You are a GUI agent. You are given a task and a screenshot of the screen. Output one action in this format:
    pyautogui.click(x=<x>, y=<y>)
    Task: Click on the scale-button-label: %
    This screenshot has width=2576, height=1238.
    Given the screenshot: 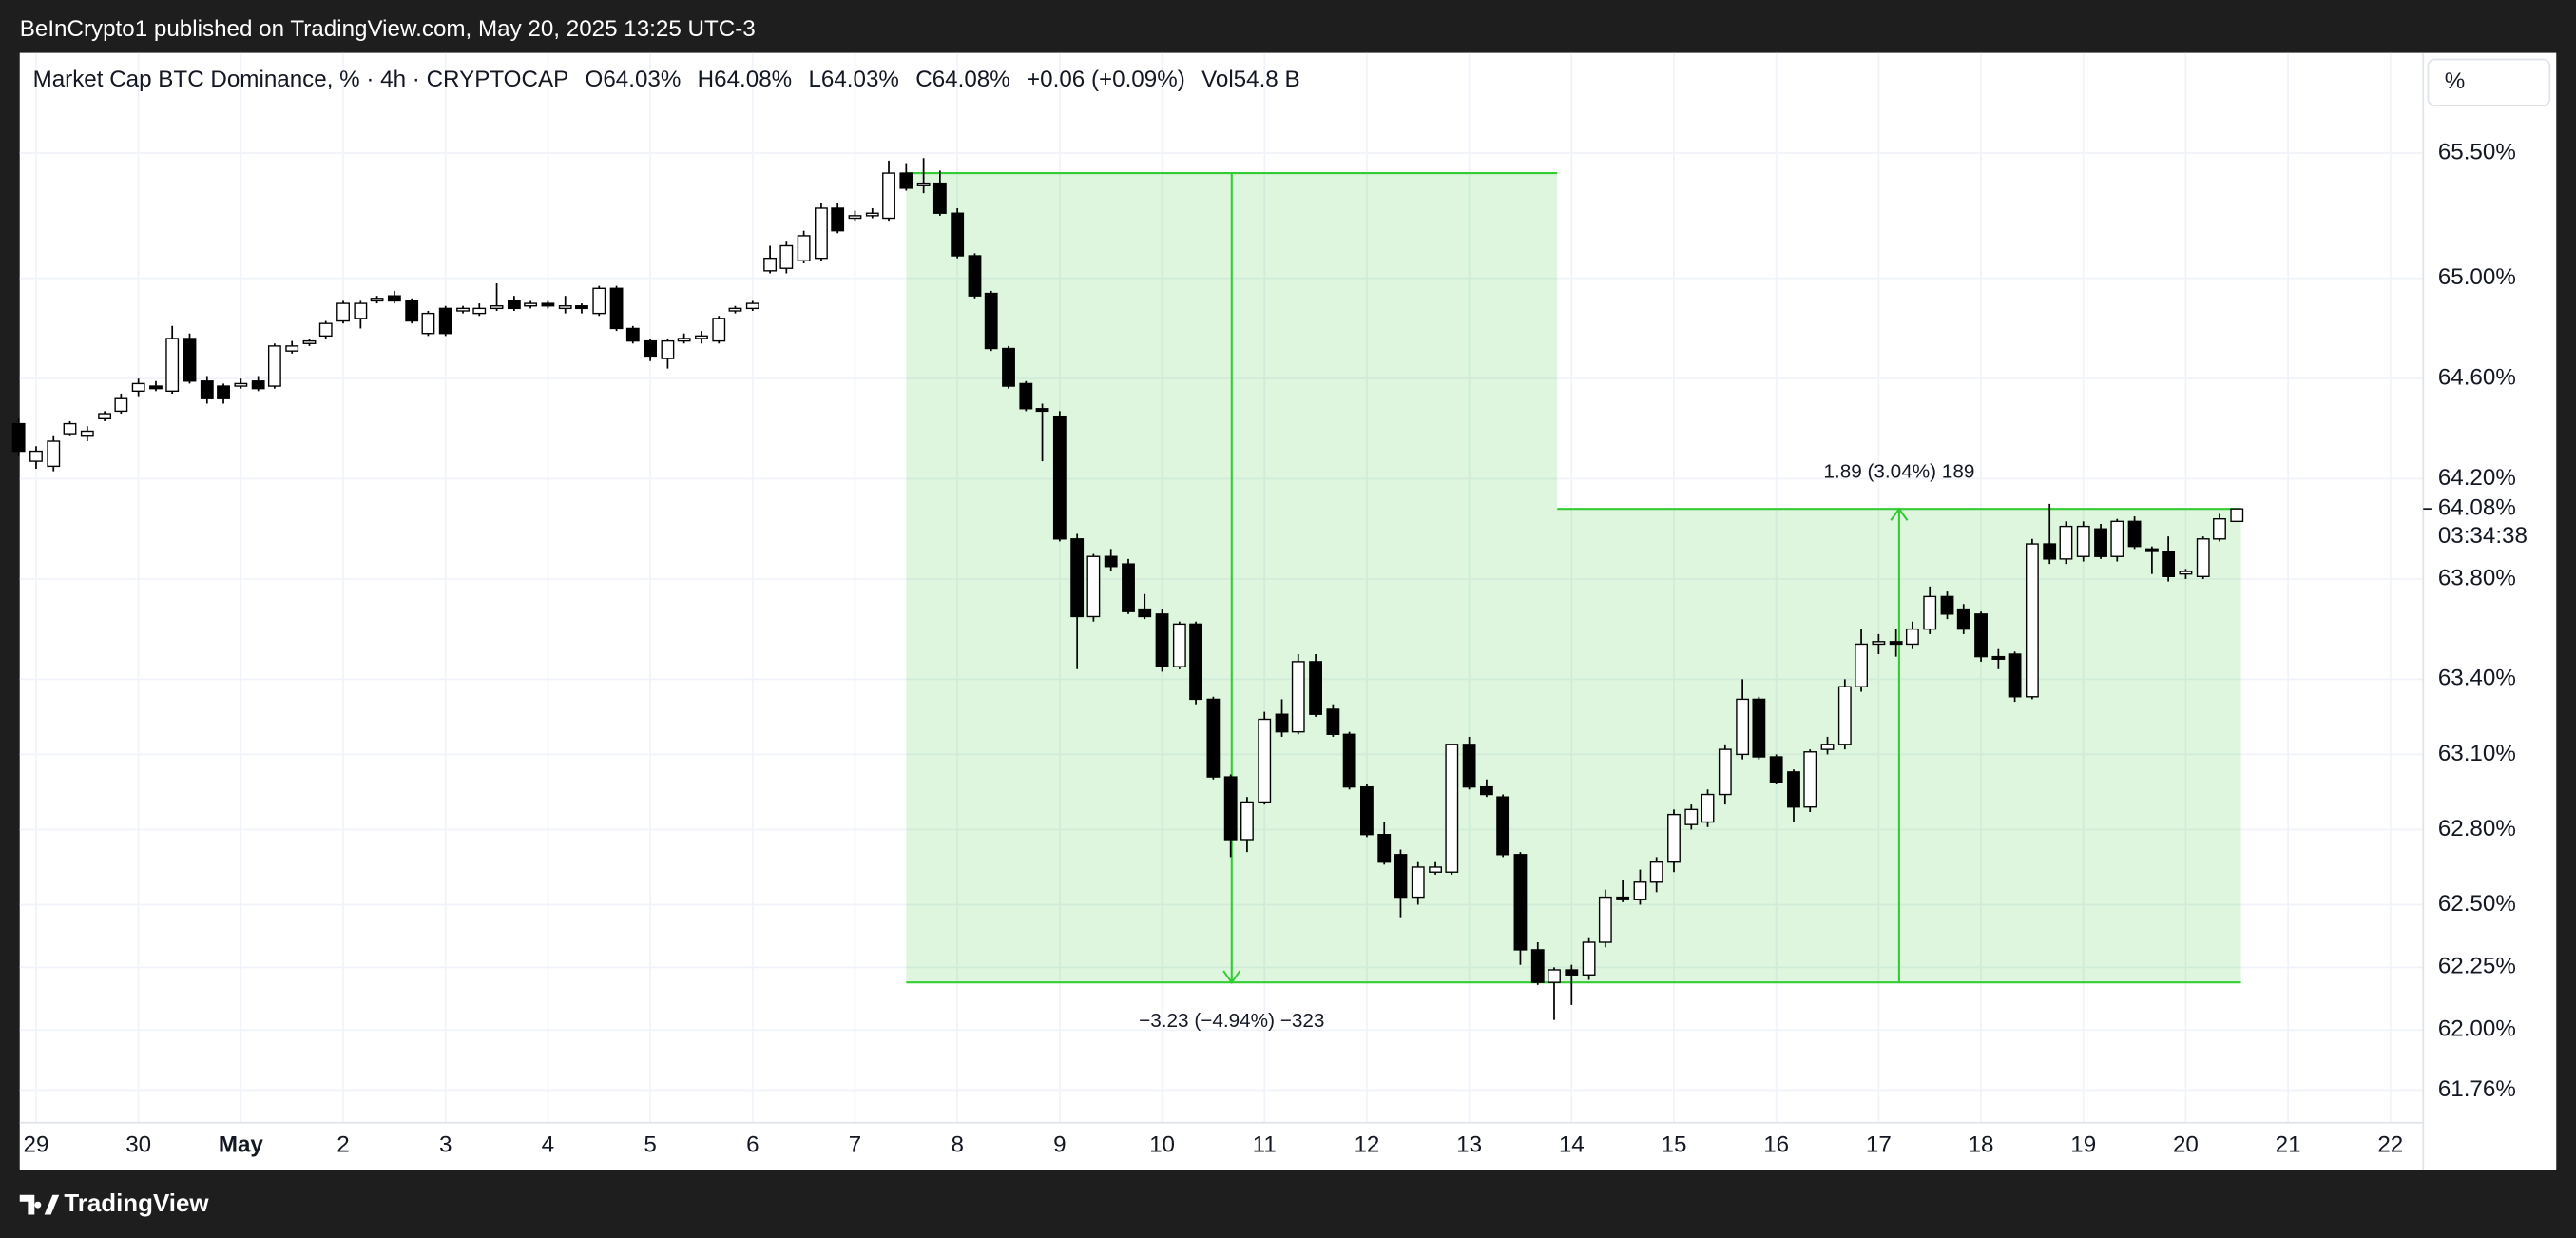 What is the action you would take?
    pyautogui.click(x=2456, y=81)
    